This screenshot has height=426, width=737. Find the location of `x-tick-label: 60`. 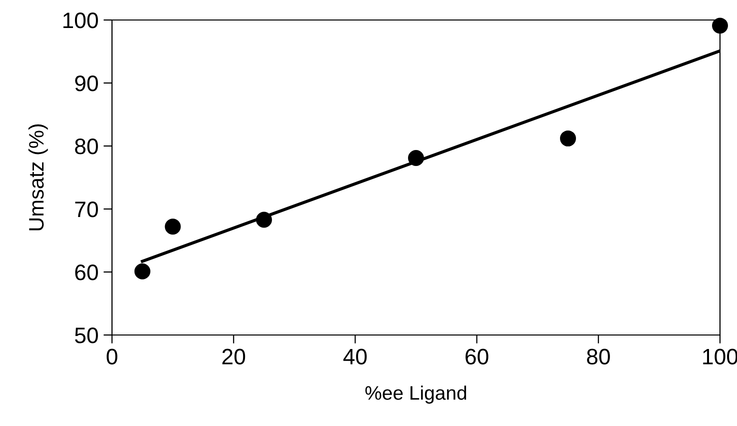

x-tick-label: 60 is located at coordinates (477, 356).